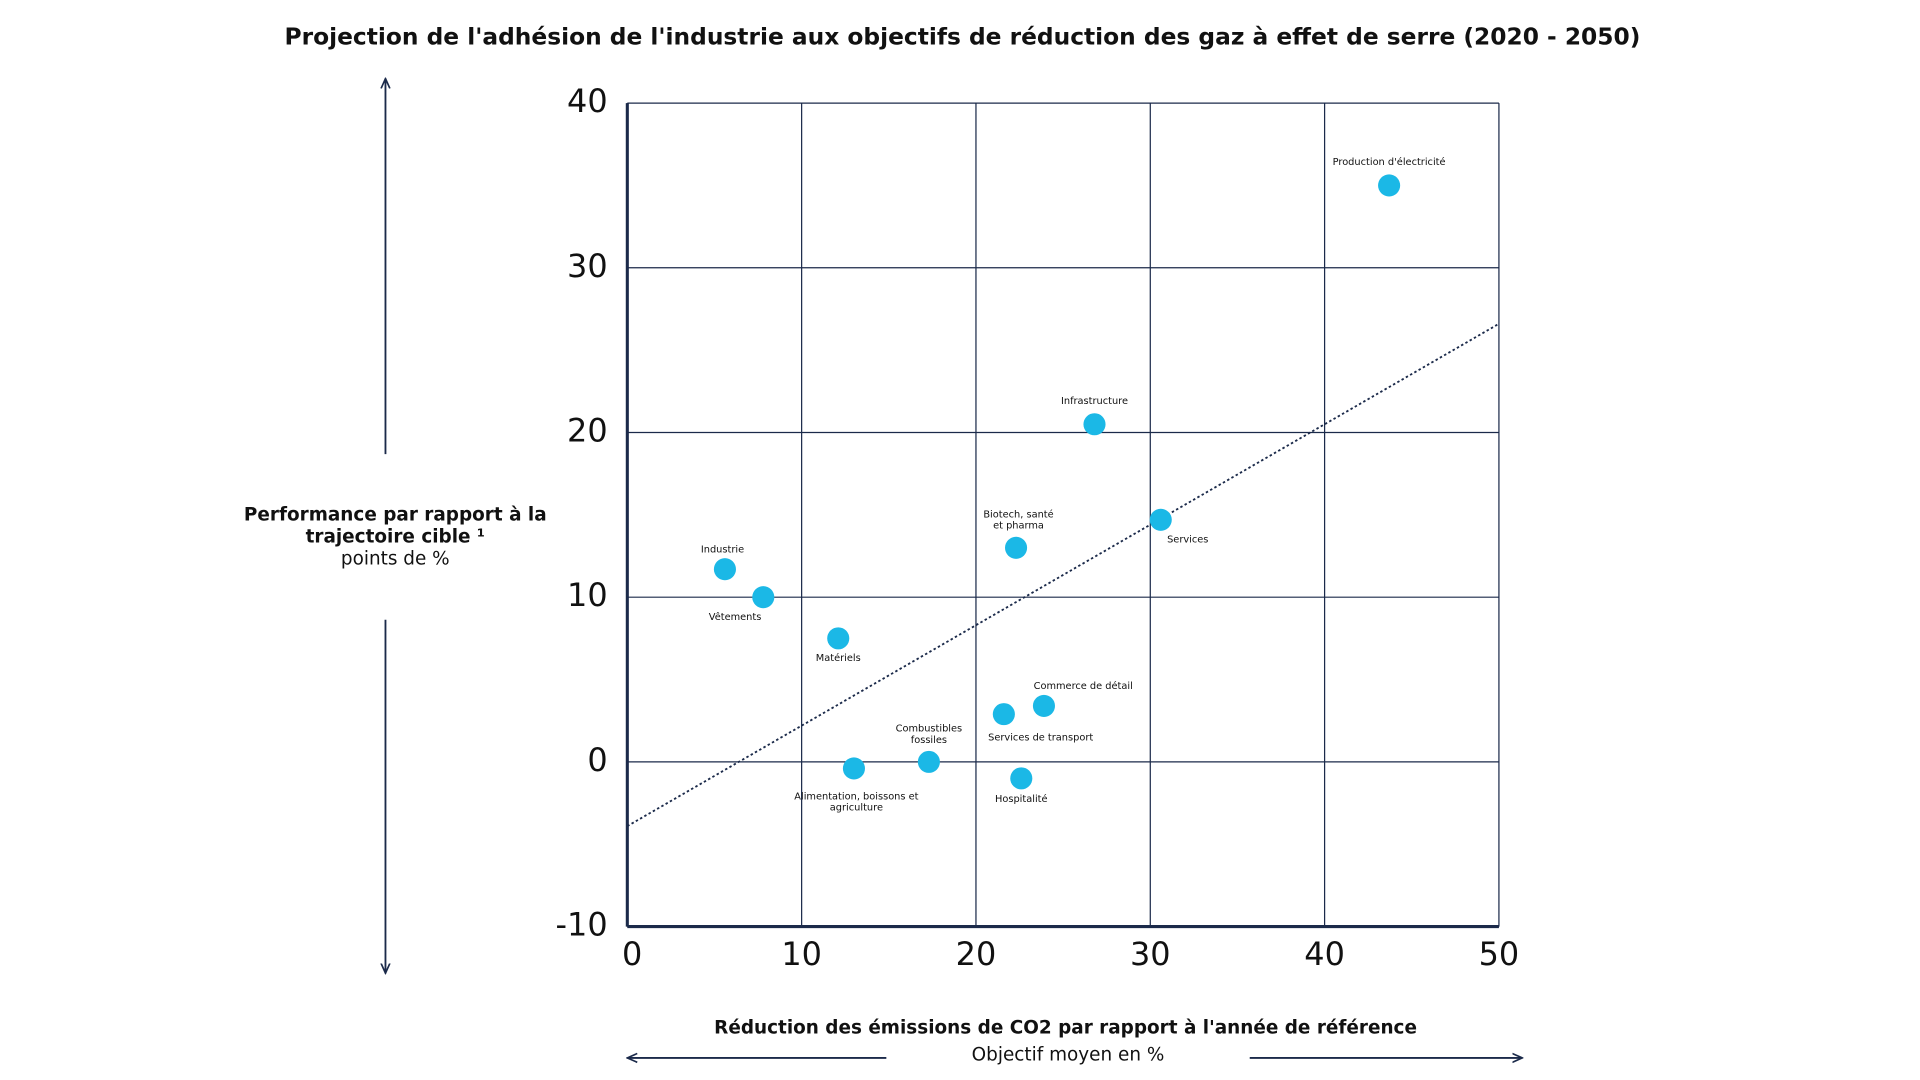 The width and height of the screenshot is (1920, 1080). Describe the element at coordinates (1018, 526) in the screenshot. I see `point-label: et pharma` at that location.